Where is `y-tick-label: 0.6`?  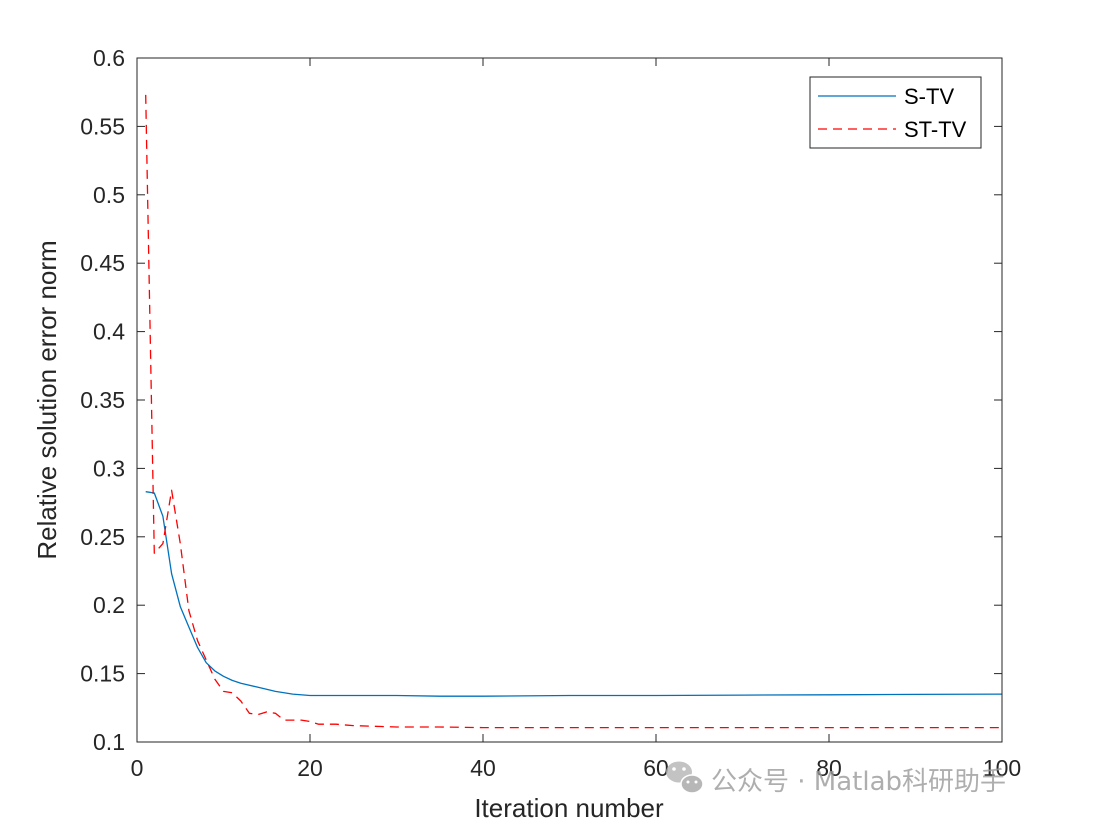
y-tick-label: 0.6 is located at coordinates (109, 58).